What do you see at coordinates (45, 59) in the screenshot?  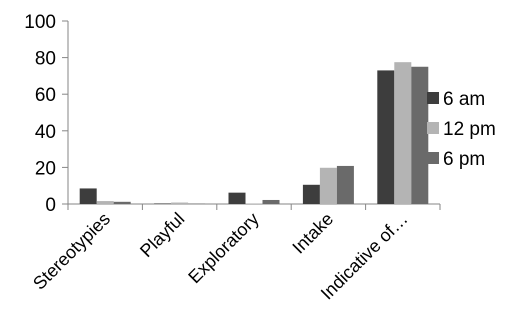 I see `y-tick-label: 80` at bounding box center [45, 59].